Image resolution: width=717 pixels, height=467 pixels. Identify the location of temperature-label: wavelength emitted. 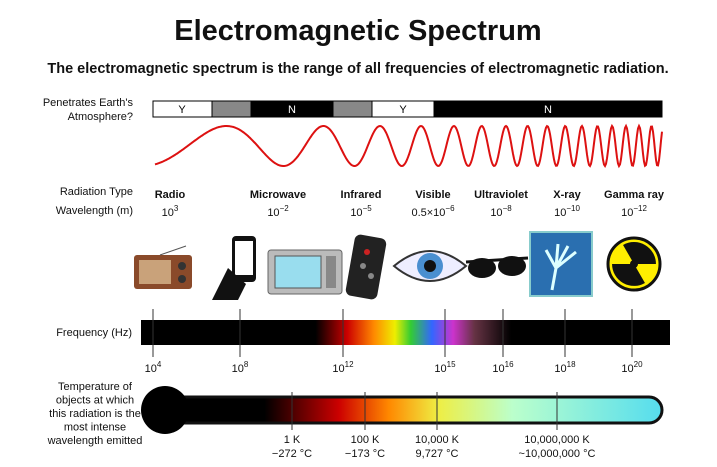
(95, 441).